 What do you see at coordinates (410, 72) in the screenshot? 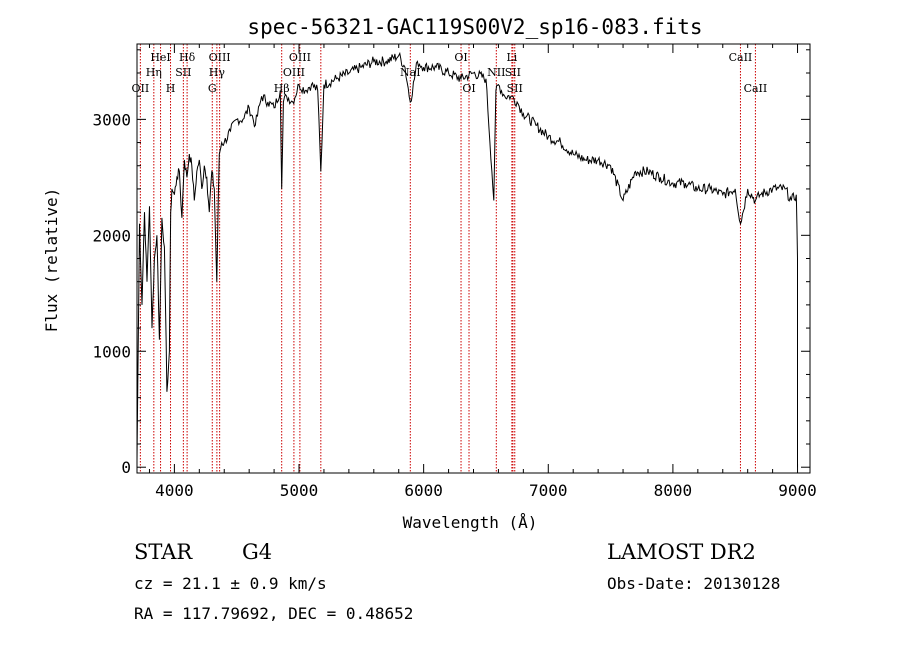
I see `spectral-line-label: NaI` at bounding box center [410, 72].